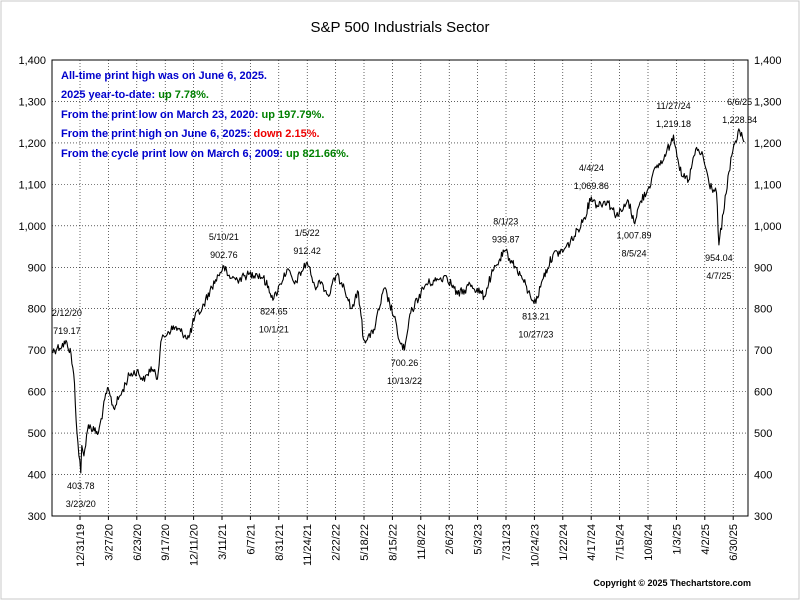  I want to click on y-tick-label-left: 1,100, so click(32, 185).